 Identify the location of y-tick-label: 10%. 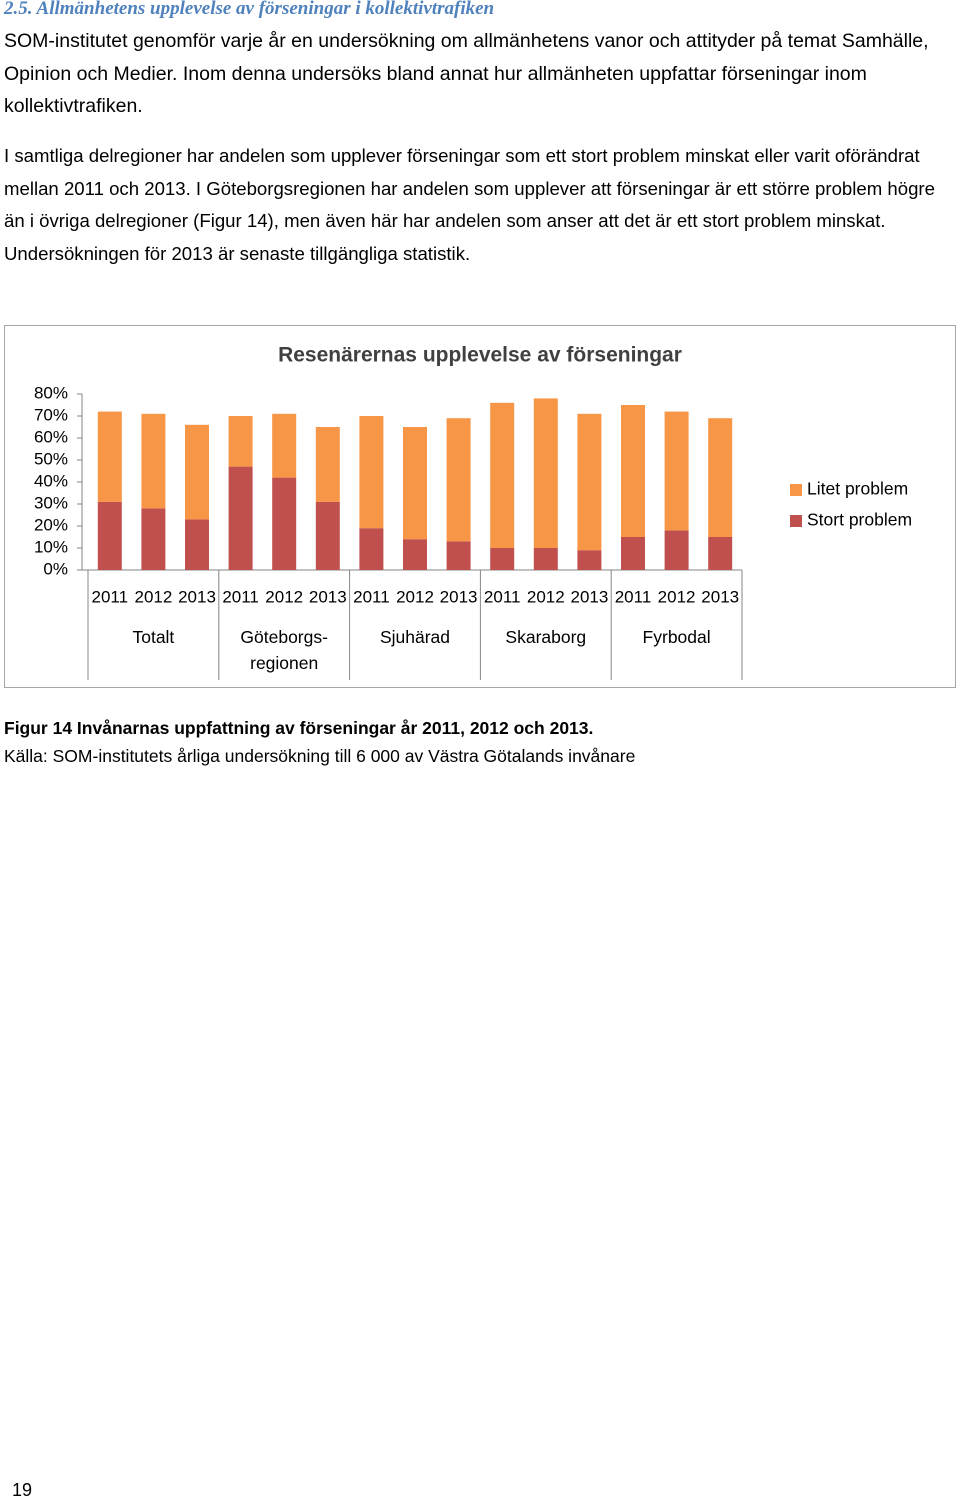
(51, 546).